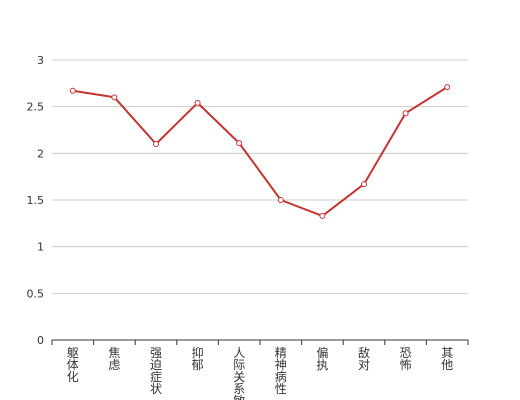 The image size is (520, 400). Describe the element at coordinates (73, 364) in the screenshot. I see `x-category-label: 躯体化` at that location.